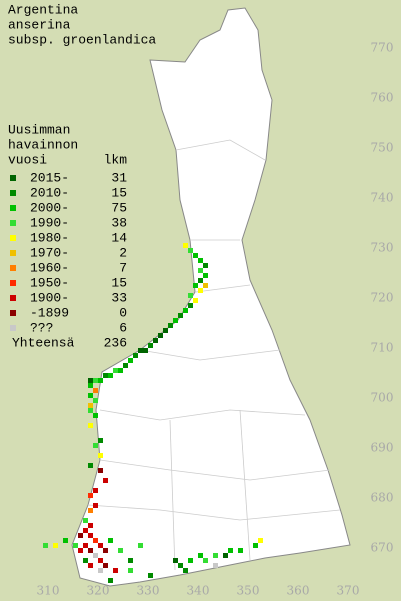  I want to click on title-line: Argentina, so click(43, 9).